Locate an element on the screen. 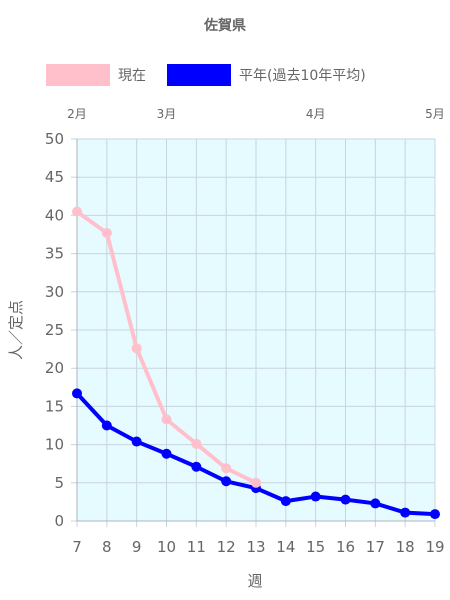 Image resolution: width=450 pixels, height=600 pixels. y-tick-labels: 0 5 10 15 20 25 30 35 40 45 50 is located at coordinates (54, 330).